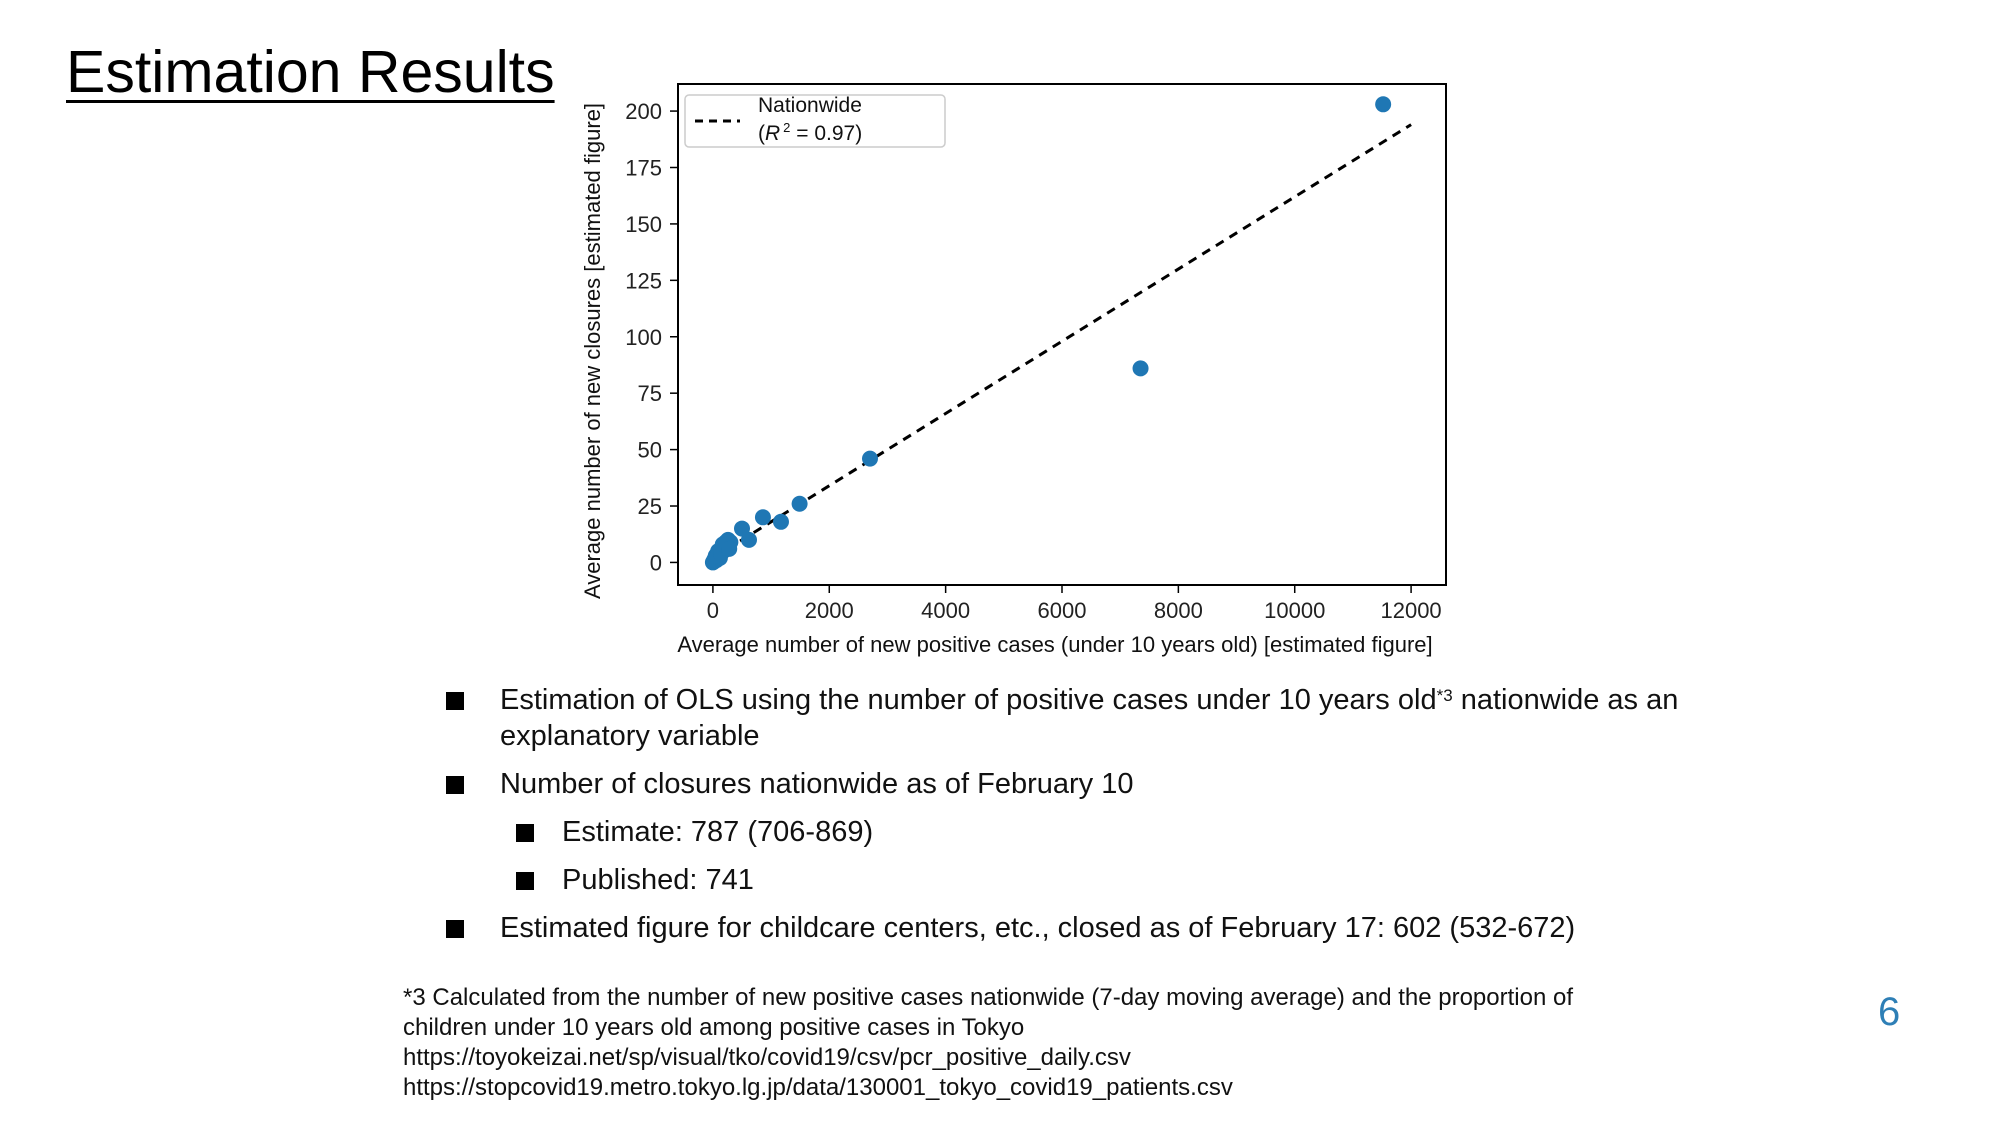  Describe the element at coordinates (713, 610) in the screenshot. I see `x-tick-label: 0` at that location.